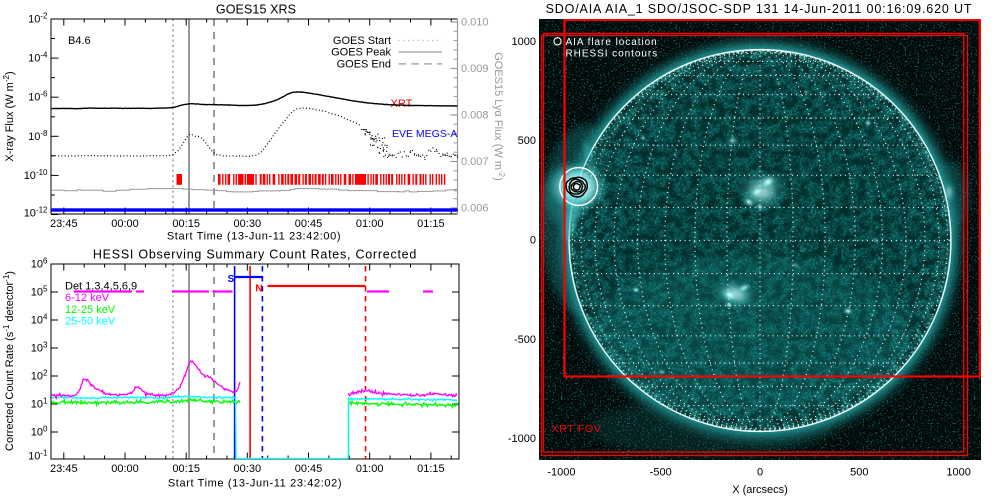  What do you see at coordinates (475, 116) in the screenshot?
I see `svg-text: 0.008` at bounding box center [475, 116].